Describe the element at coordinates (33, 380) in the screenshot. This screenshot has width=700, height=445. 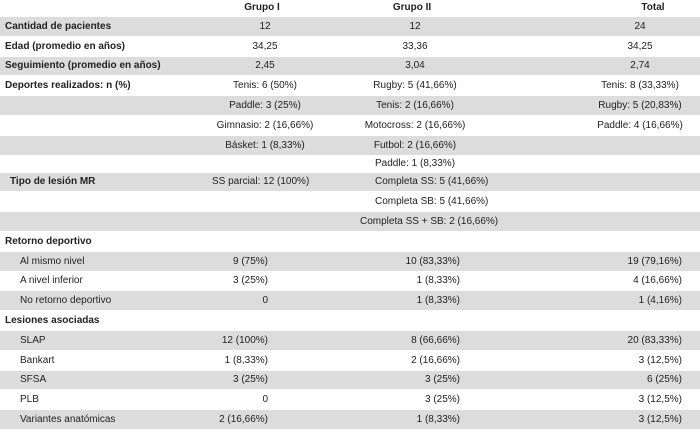
I see `row-label: SFSA` at that location.